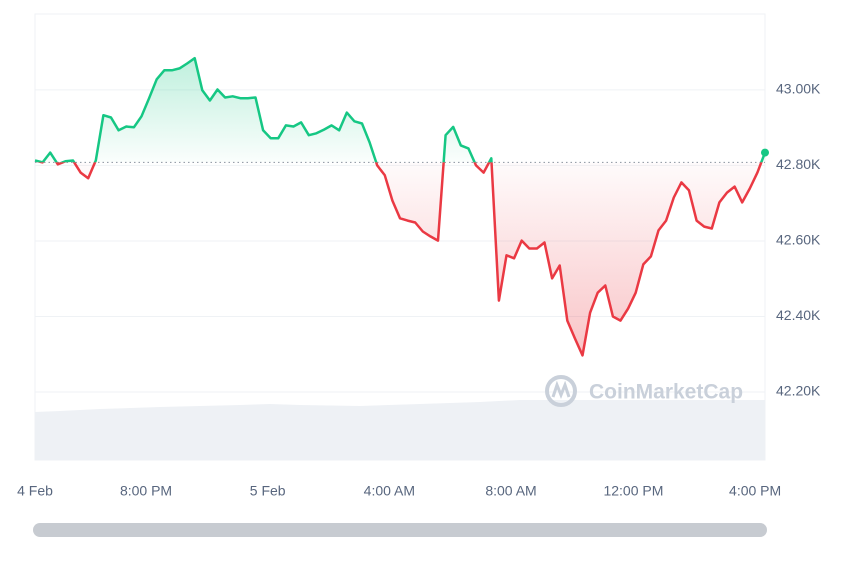 The image size is (860, 573). Describe the element at coordinates (510, 491) in the screenshot. I see `x-tick-label: 8:00 AM` at that location.